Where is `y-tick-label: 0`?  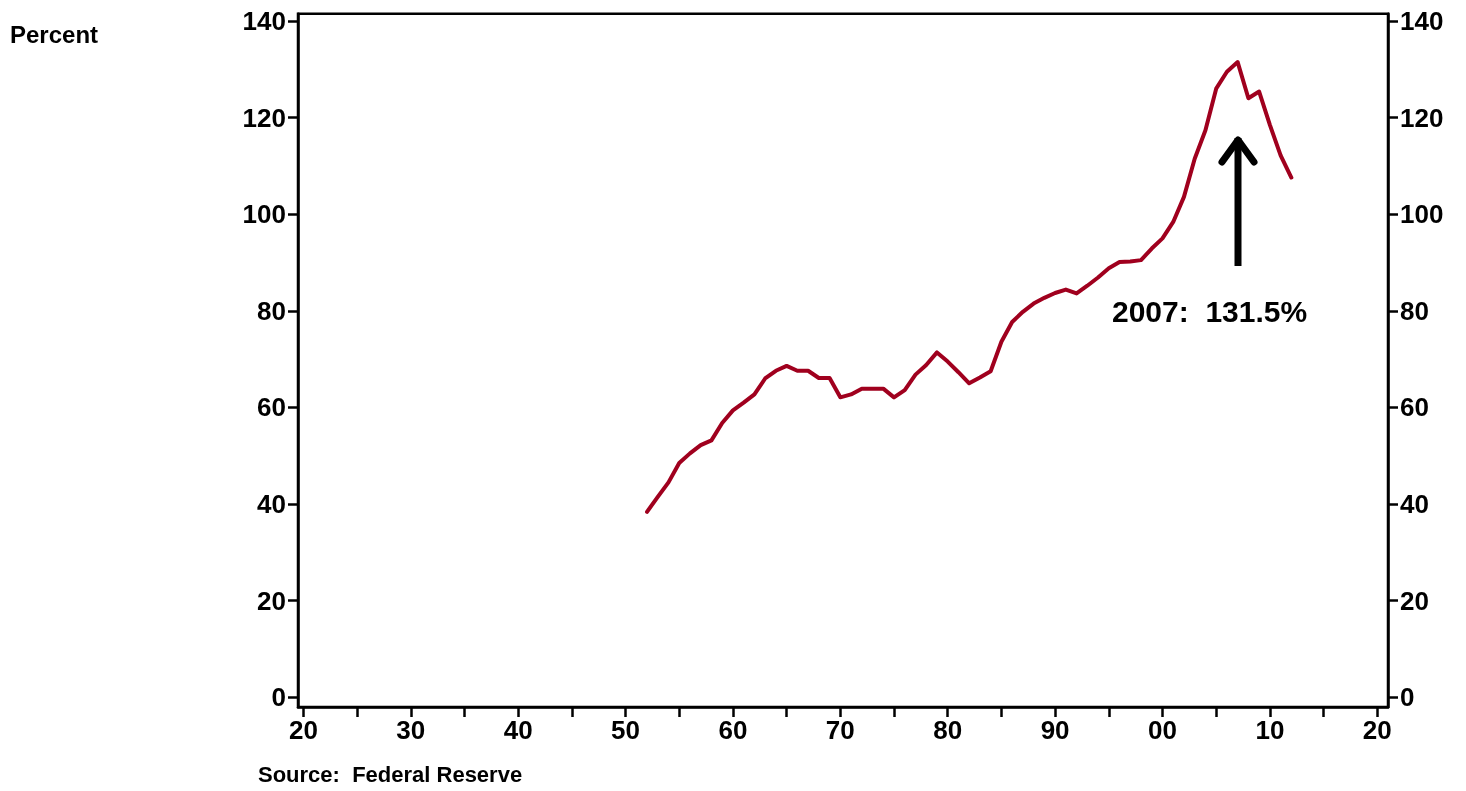
y-tick-label: 0 is located at coordinates (278, 697).